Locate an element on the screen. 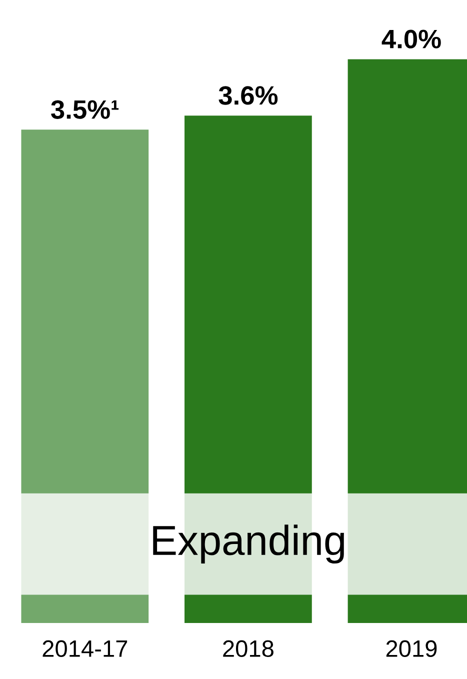 This screenshot has width=467, height=679. data-label: 4.0% is located at coordinates (411, 39).